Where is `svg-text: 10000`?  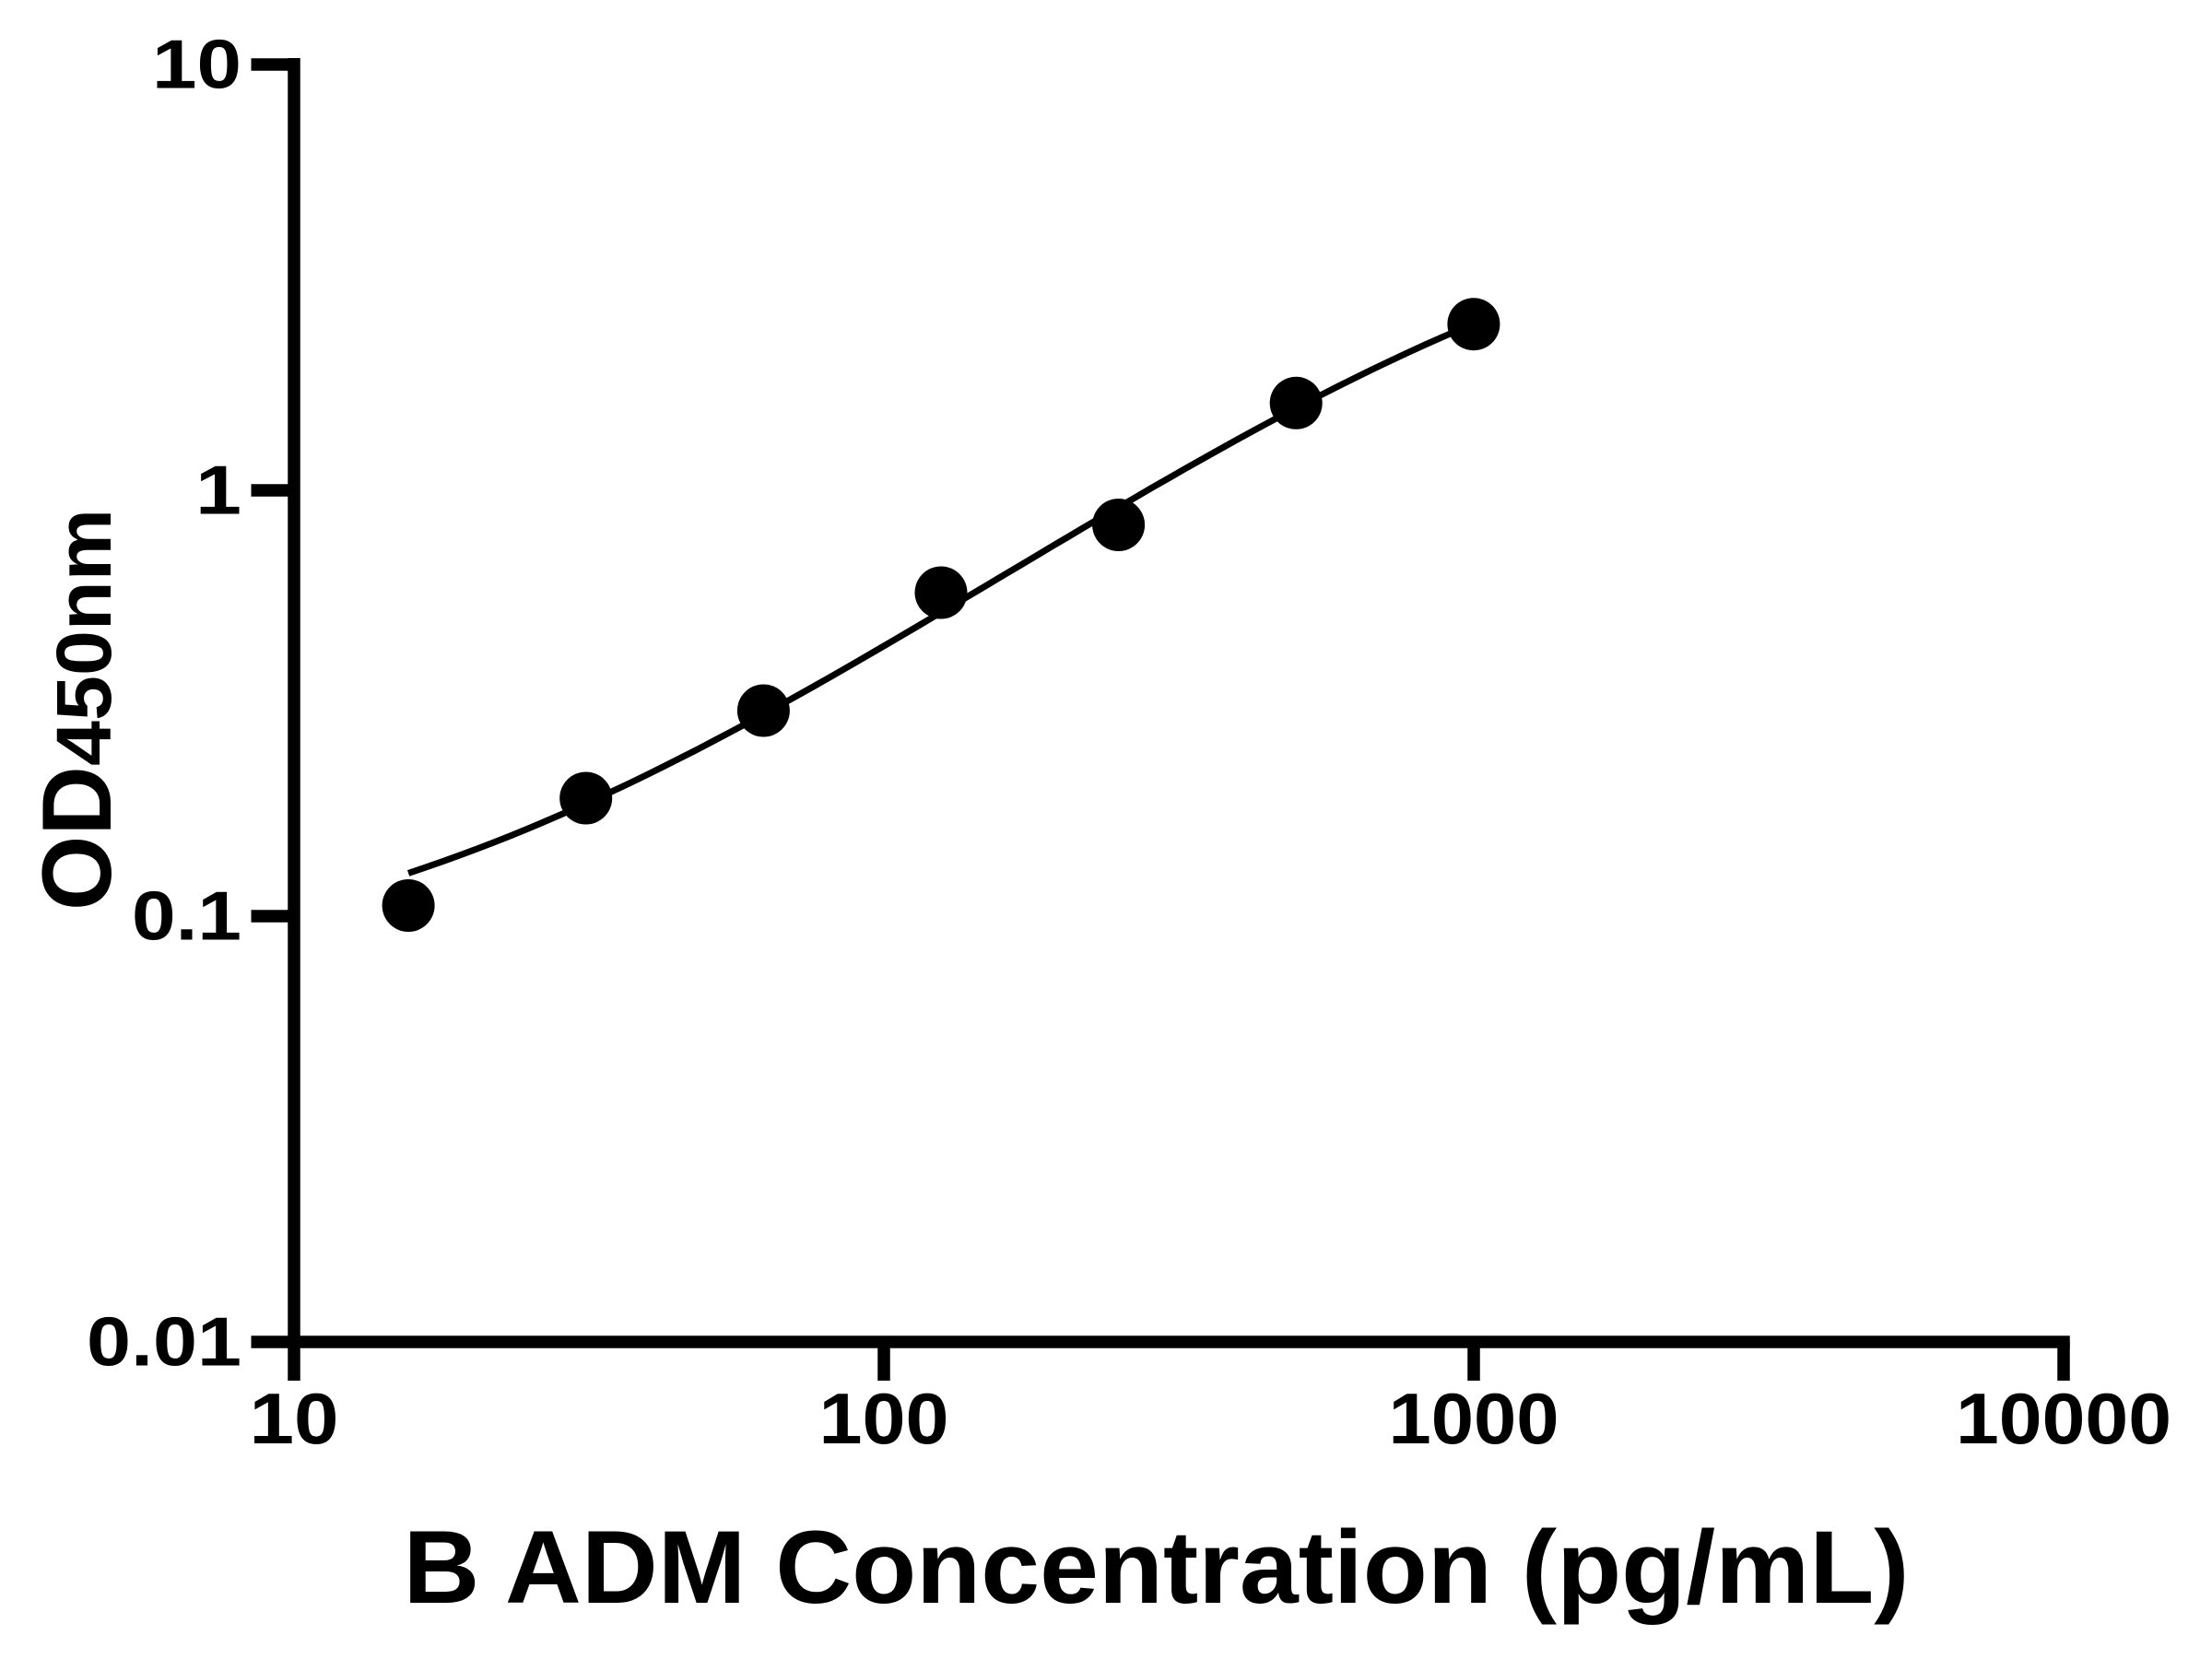 svg-text: 10000 is located at coordinates (2063, 1418).